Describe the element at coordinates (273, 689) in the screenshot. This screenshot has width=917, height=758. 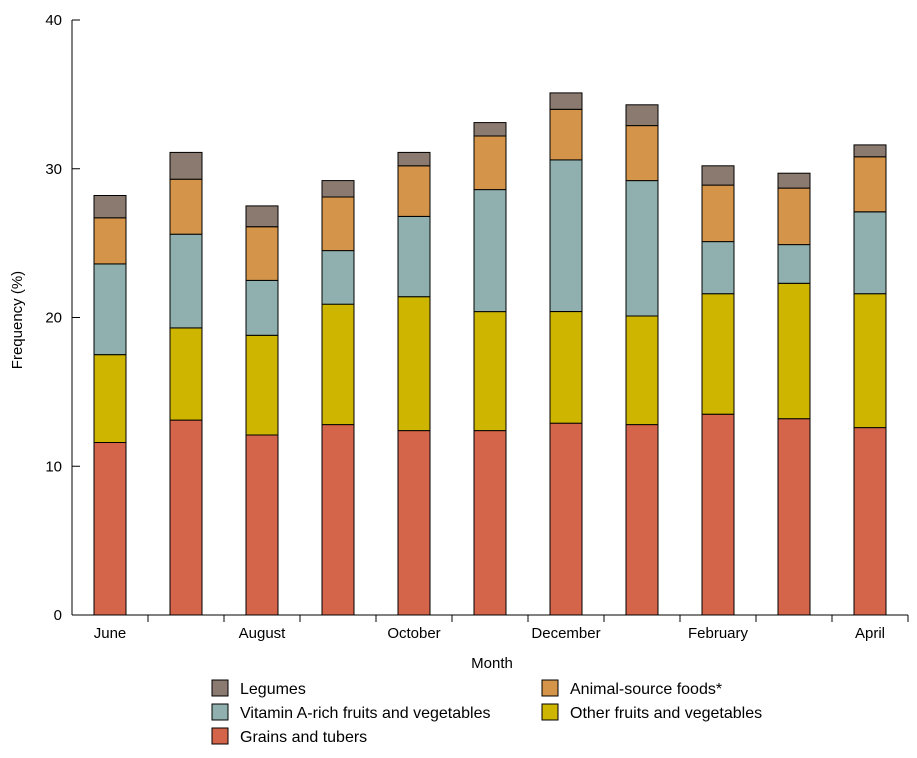
I see `legend-label: Legumes` at that location.